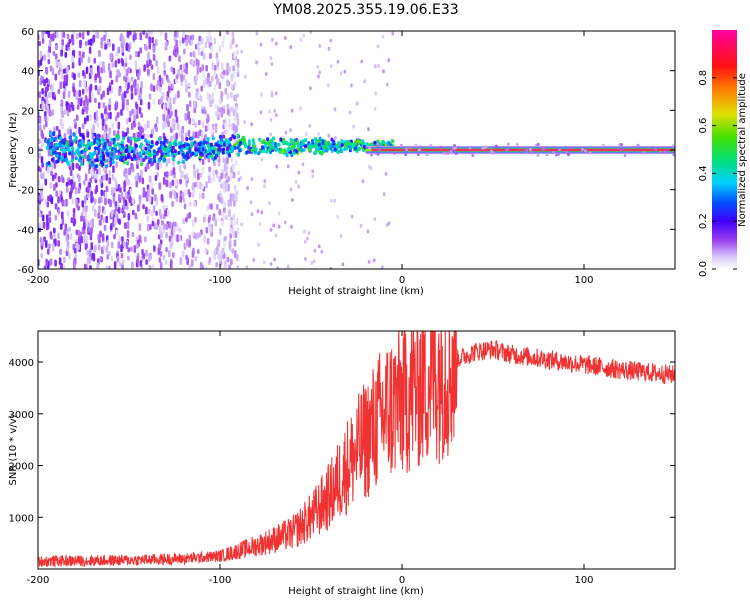  What do you see at coordinates (31, 151) in the screenshot?
I see `spectrogram-y-tick-label: 0` at bounding box center [31, 151].